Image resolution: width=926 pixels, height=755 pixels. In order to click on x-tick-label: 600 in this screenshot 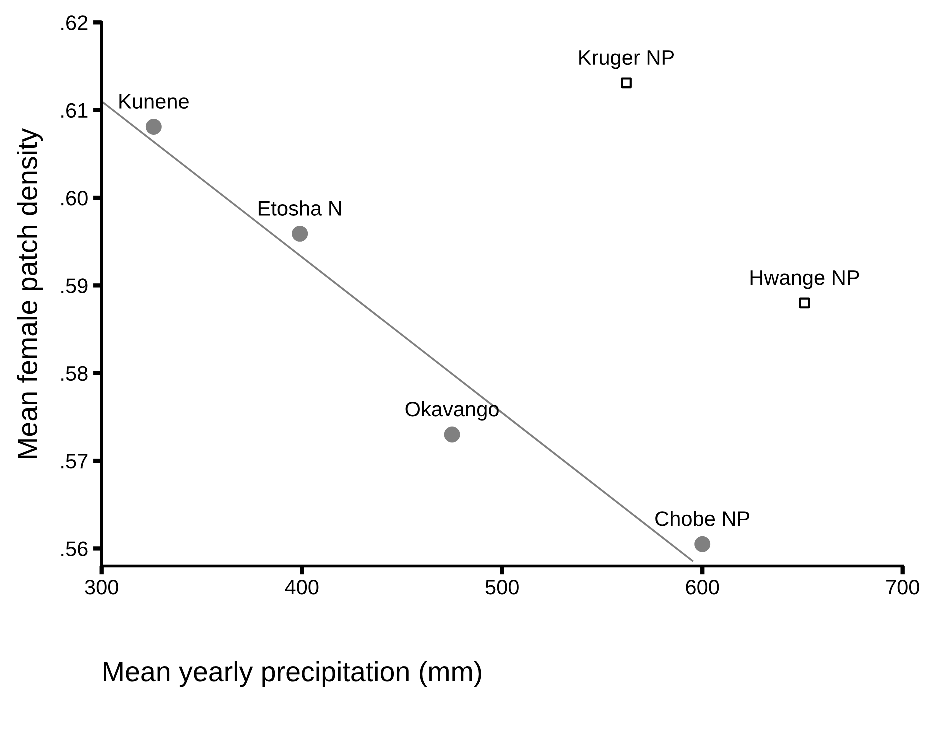, I will do `click(703, 587)`.